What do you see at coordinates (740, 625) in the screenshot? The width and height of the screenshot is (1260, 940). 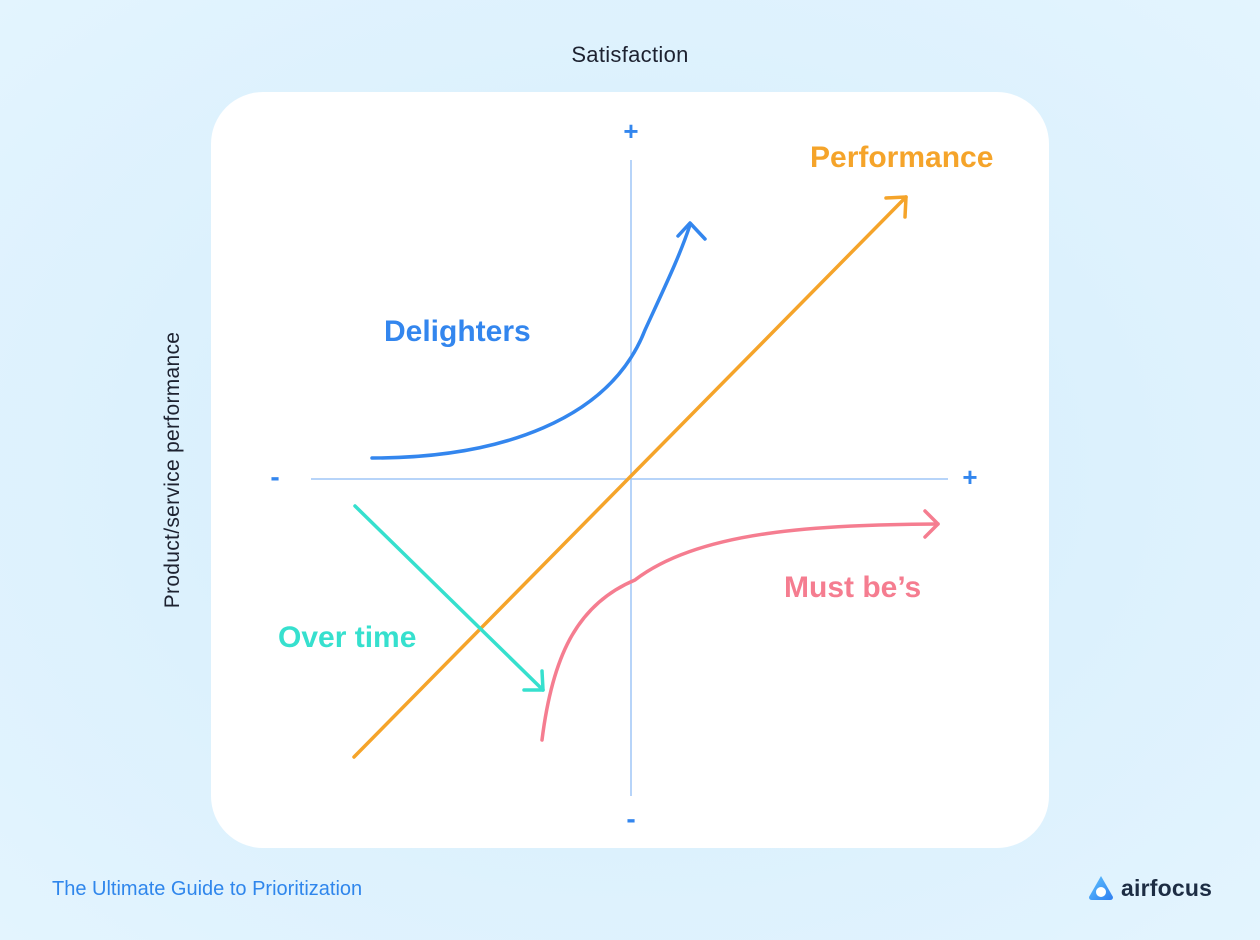 I see `must-bes-curve` at bounding box center [740, 625].